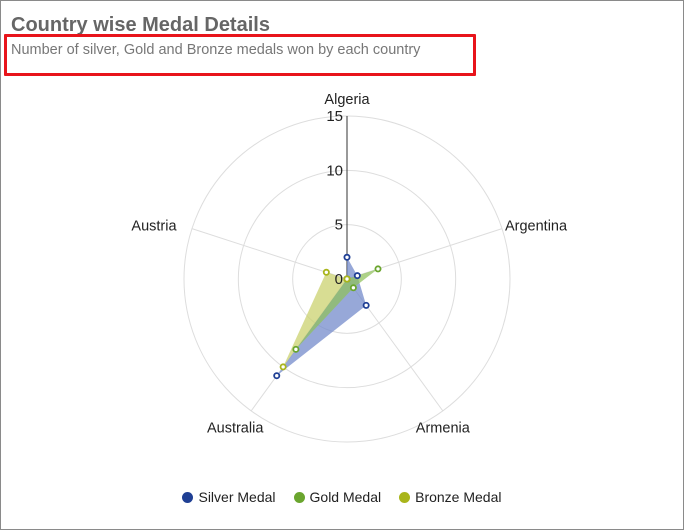 This screenshot has height=530, width=684. I want to click on legend-label-silver: Silver Medal, so click(237, 497).